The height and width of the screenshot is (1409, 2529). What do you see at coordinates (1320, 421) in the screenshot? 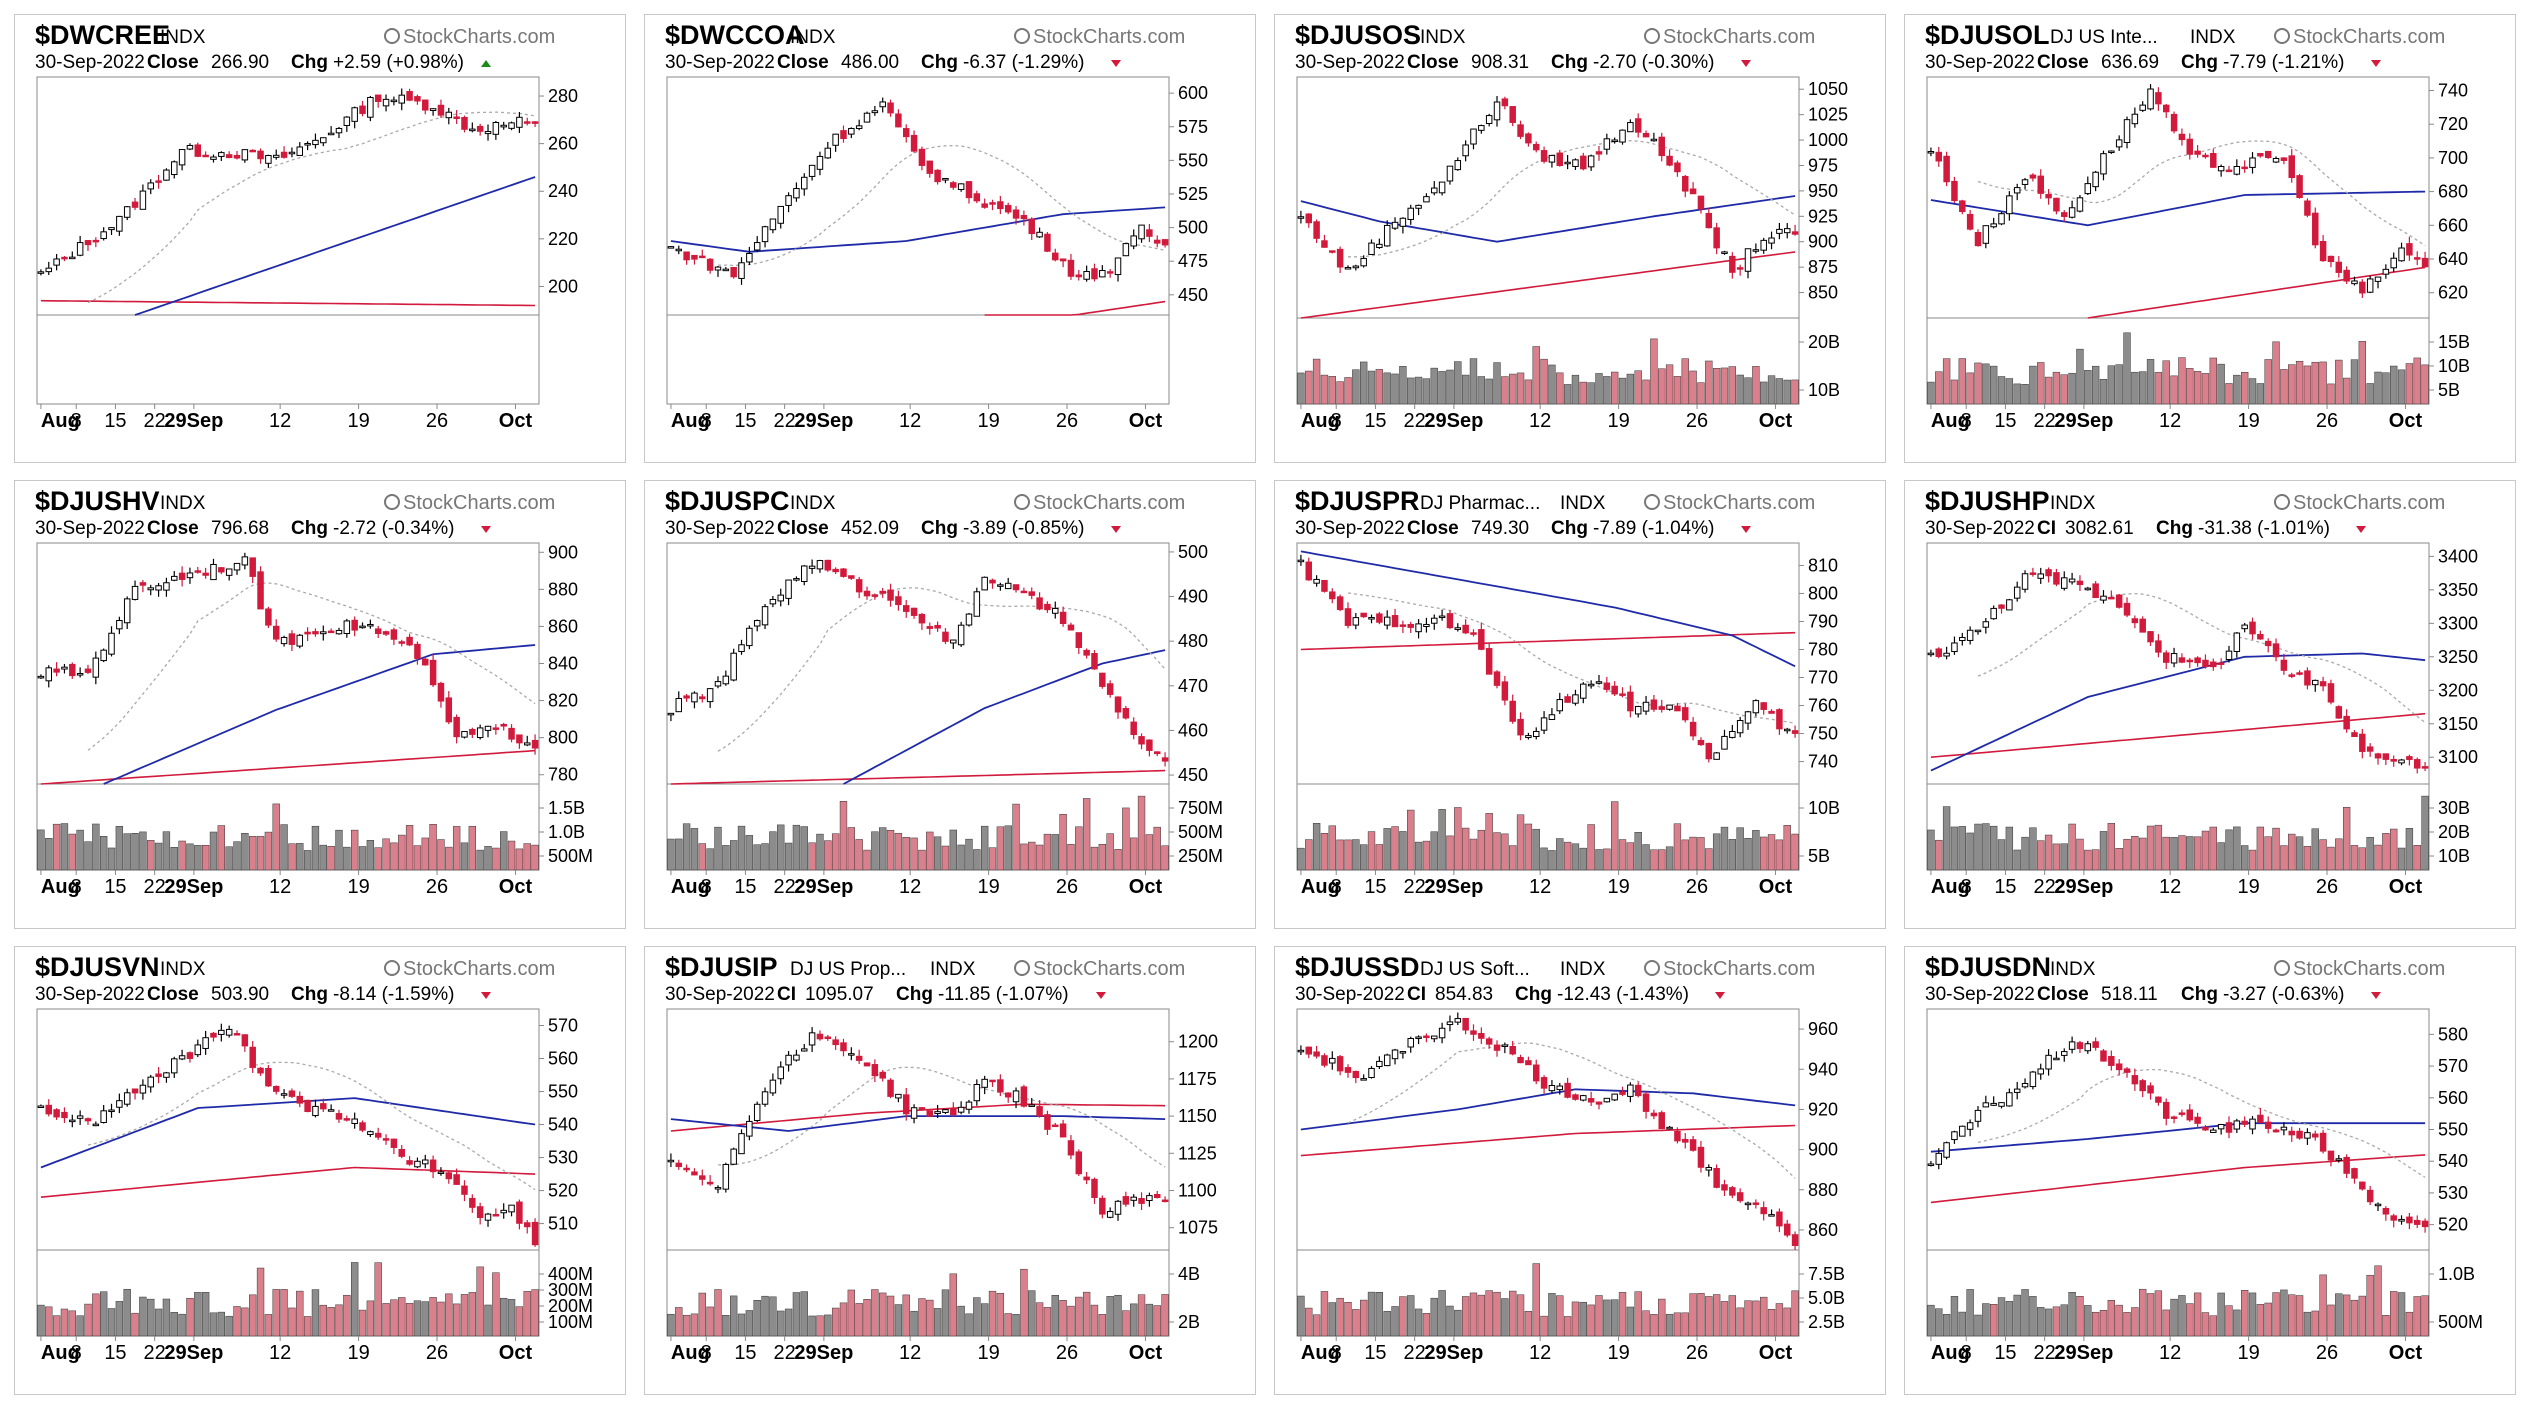
I see `x-tick-label: Aug` at bounding box center [1320, 421].